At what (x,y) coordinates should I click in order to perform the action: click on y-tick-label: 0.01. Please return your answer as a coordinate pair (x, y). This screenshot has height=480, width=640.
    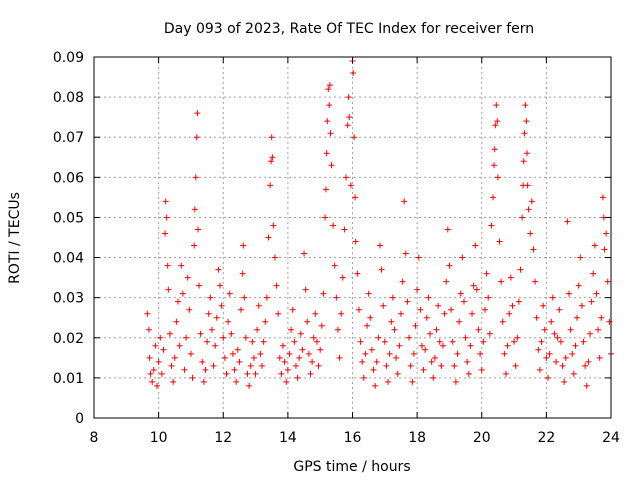
    Looking at the image, I should click on (68, 379).